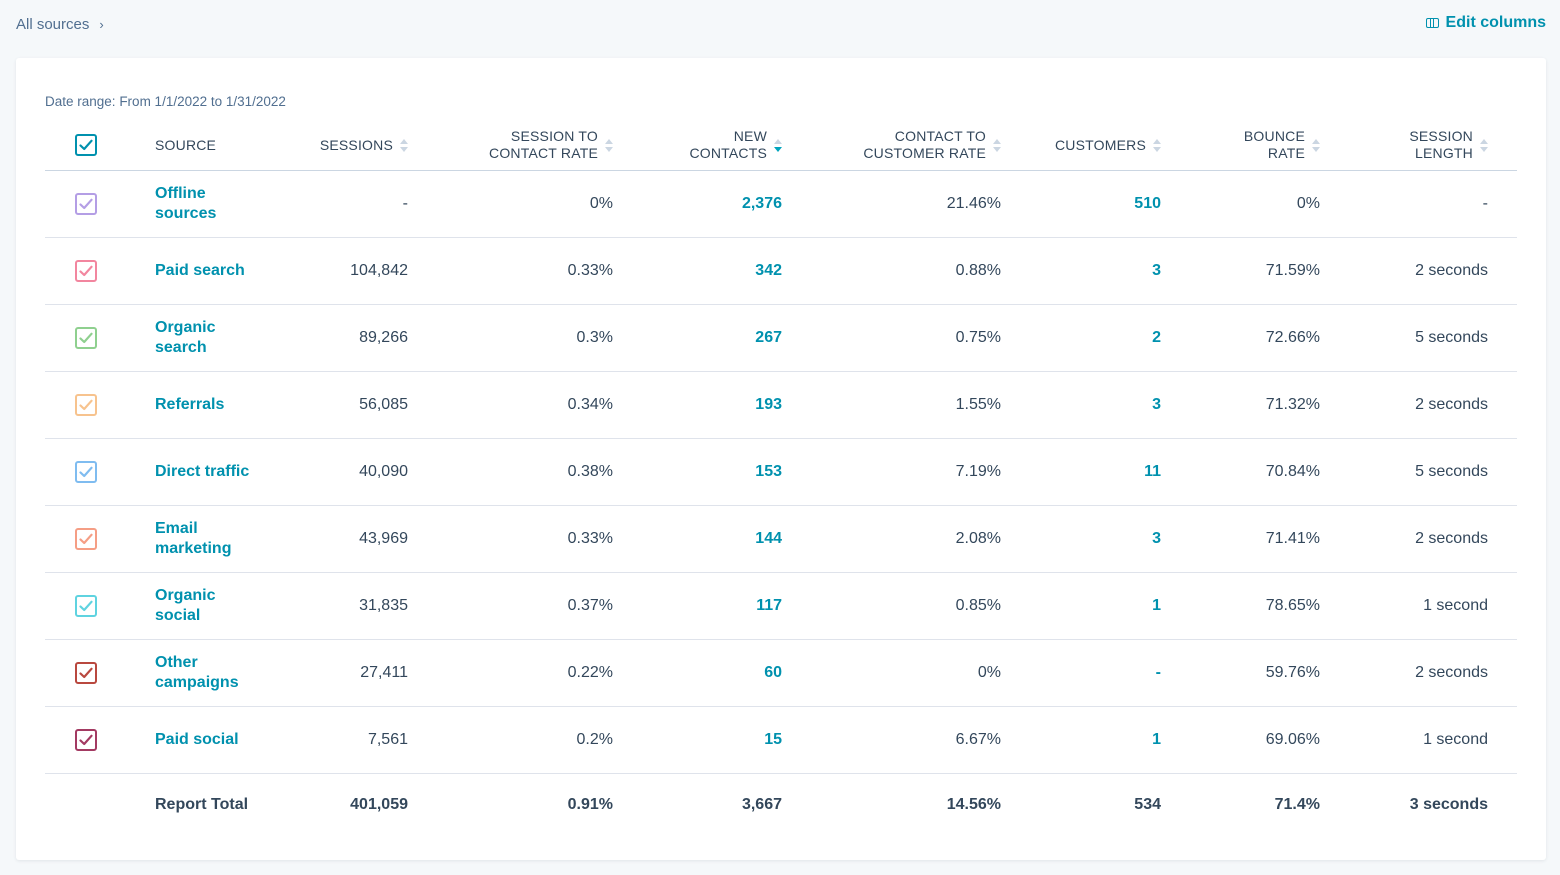 This screenshot has width=1560, height=875. What do you see at coordinates (200, 270) in the screenshot?
I see `source-link: Paid search` at bounding box center [200, 270].